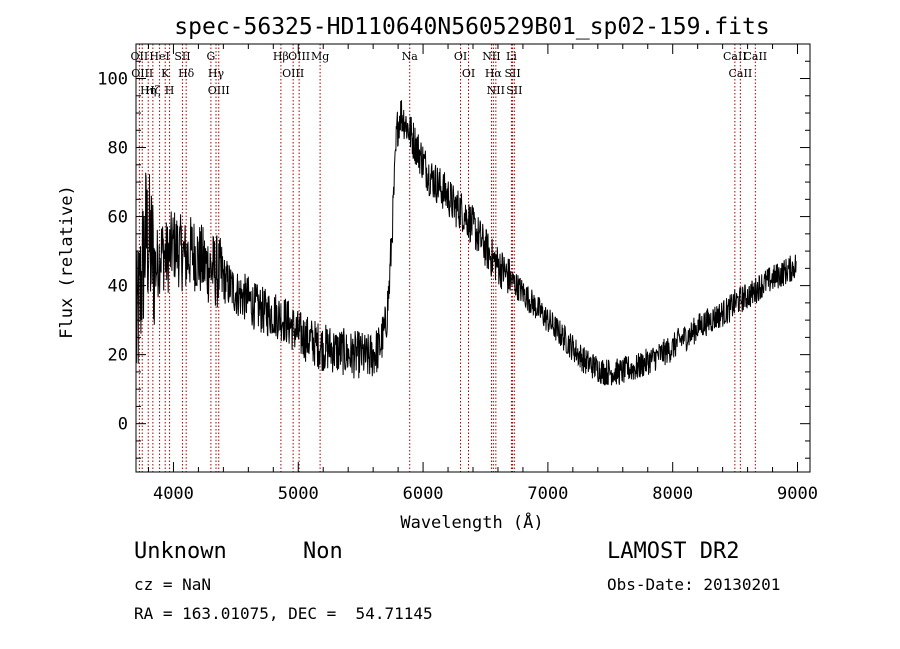 Image resolution: width=900 pixels, height=649 pixels. I want to click on y-tick-label: 60, so click(118, 218).